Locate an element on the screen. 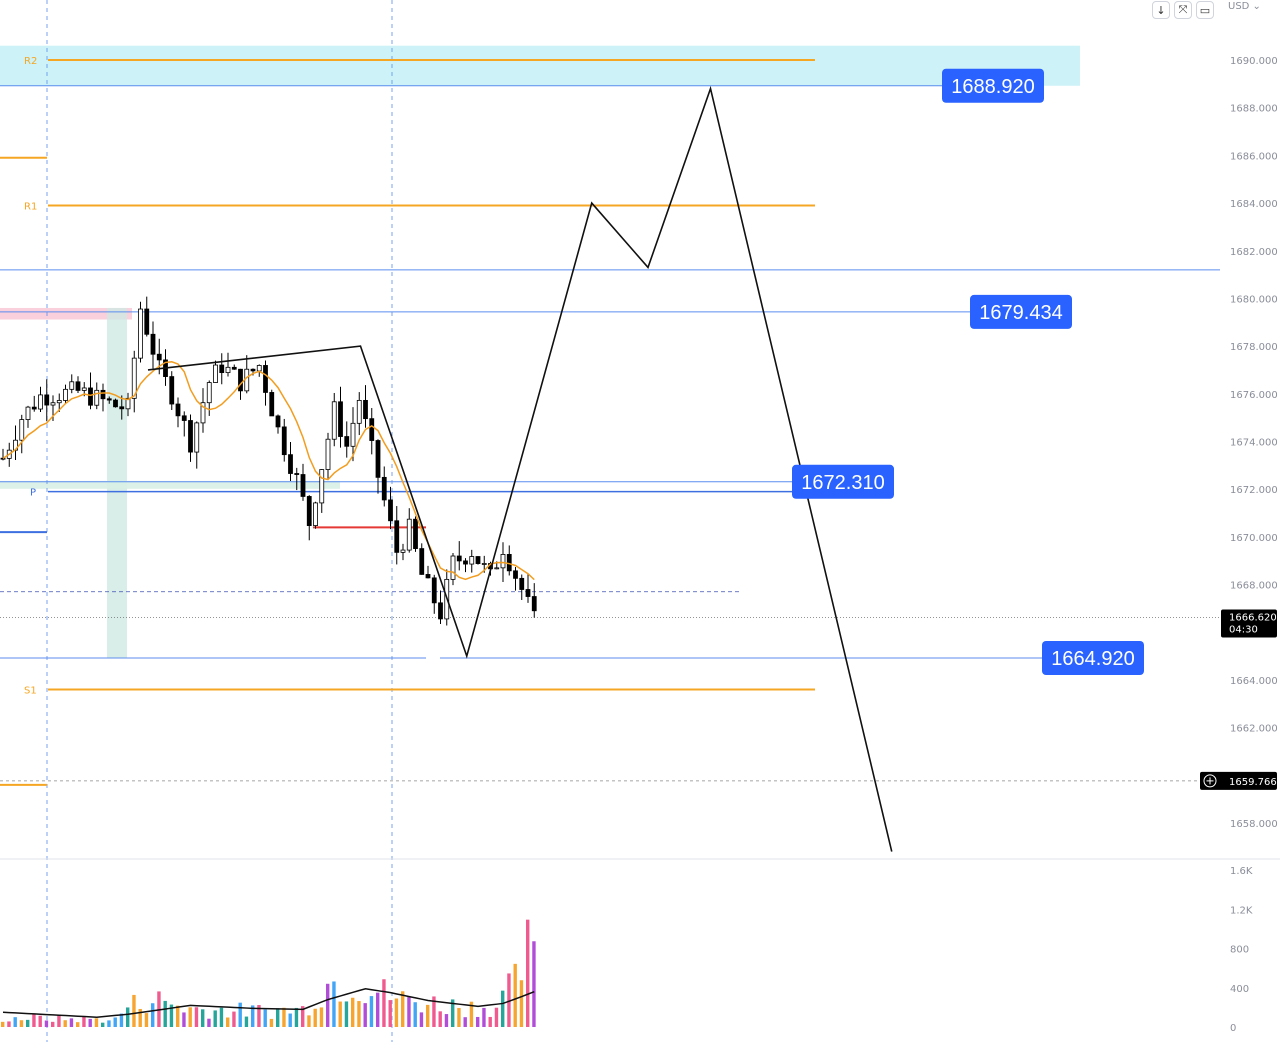 This screenshot has width=1280, height=1042. resistance-zone is located at coordinates (540, 65).